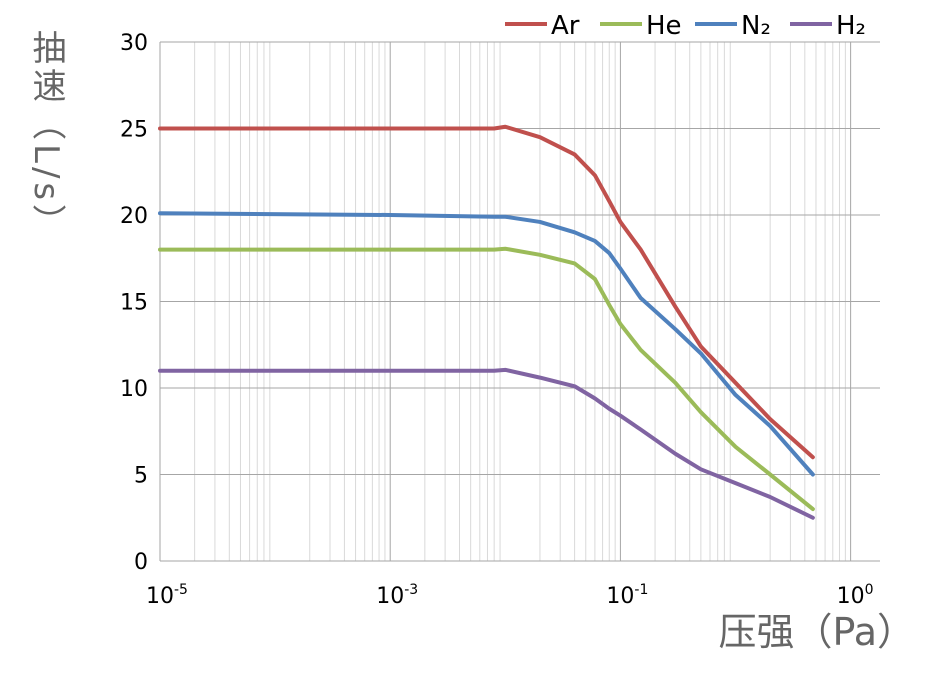 This screenshot has height=679, width=930. Describe the element at coordinates (756, 26) in the screenshot. I see `legend-label: N₂` at that location.